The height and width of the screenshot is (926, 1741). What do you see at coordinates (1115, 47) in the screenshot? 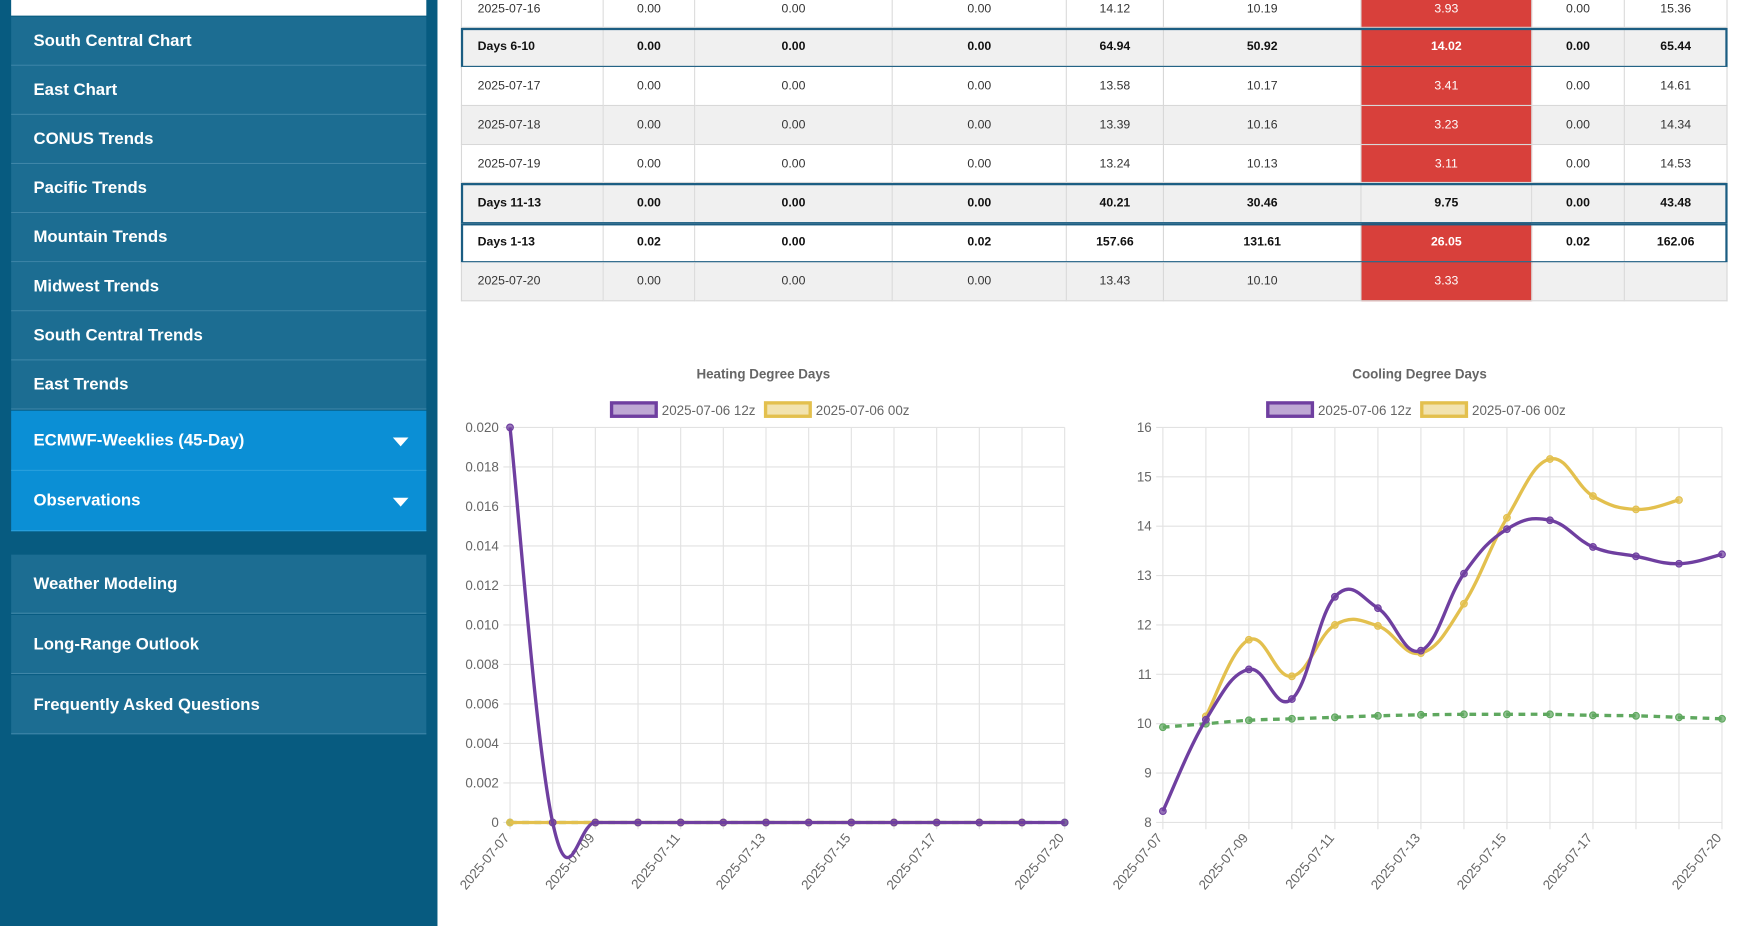
I see `table-cell: 64.94` at bounding box center [1115, 47].